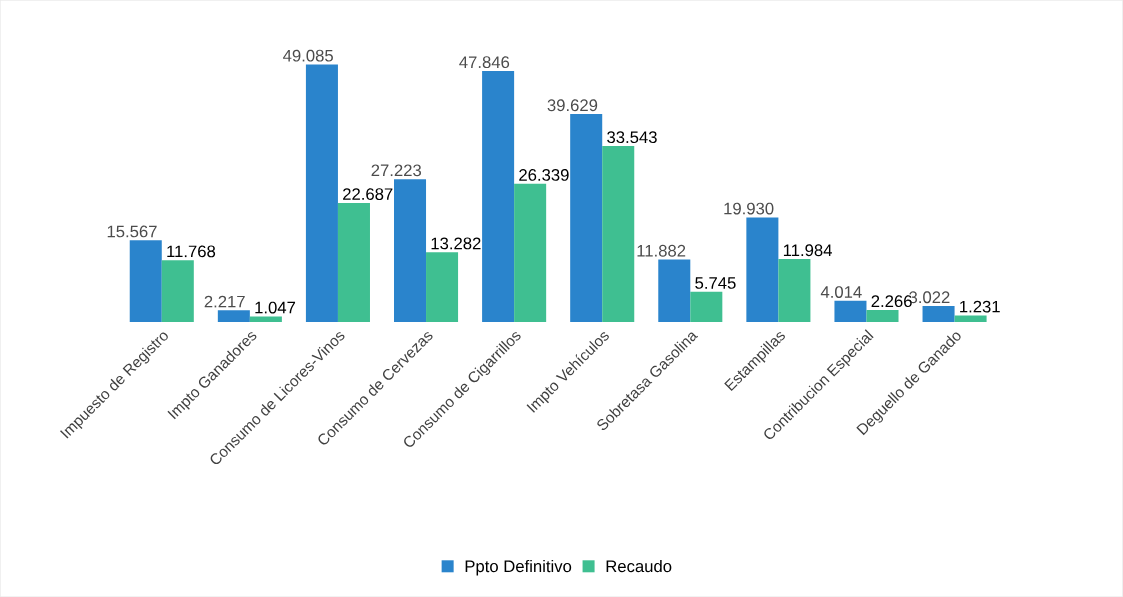 Image resolution: width=1123 pixels, height=597 pixels. What do you see at coordinates (544, 175) in the screenshot?
I see `data-label: 26.339` at bounding box center [544, 175].